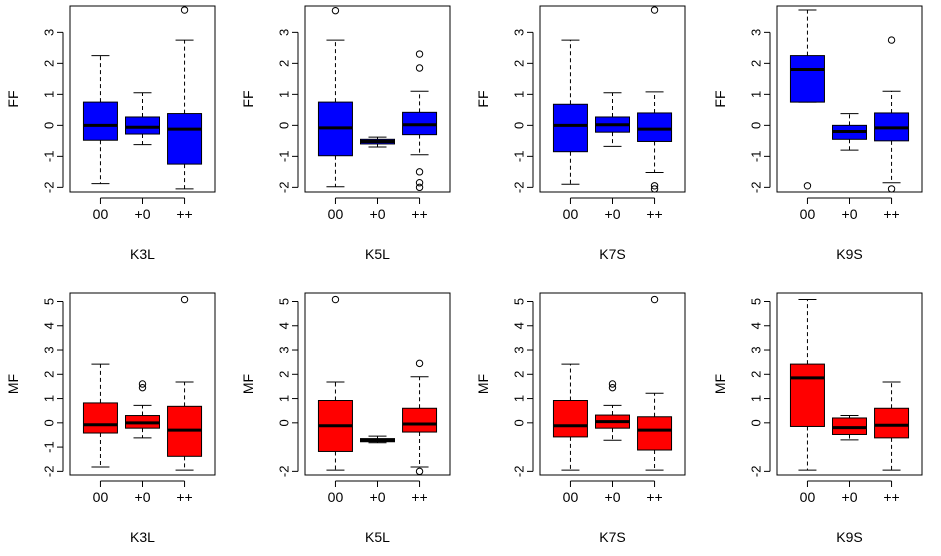  I want to click on plot-ff-k7s: -2 -1 0 1 2 3 FF 00 +0 ++ K7S, so click(580, 133).